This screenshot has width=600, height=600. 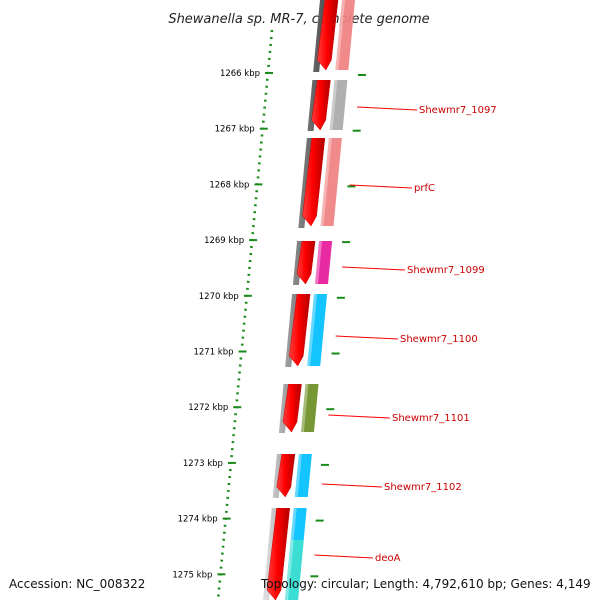 What do you see at coordinates (338, 326) in the screenshot?
I see `outer-ticks` at bounding box center [338, 326].